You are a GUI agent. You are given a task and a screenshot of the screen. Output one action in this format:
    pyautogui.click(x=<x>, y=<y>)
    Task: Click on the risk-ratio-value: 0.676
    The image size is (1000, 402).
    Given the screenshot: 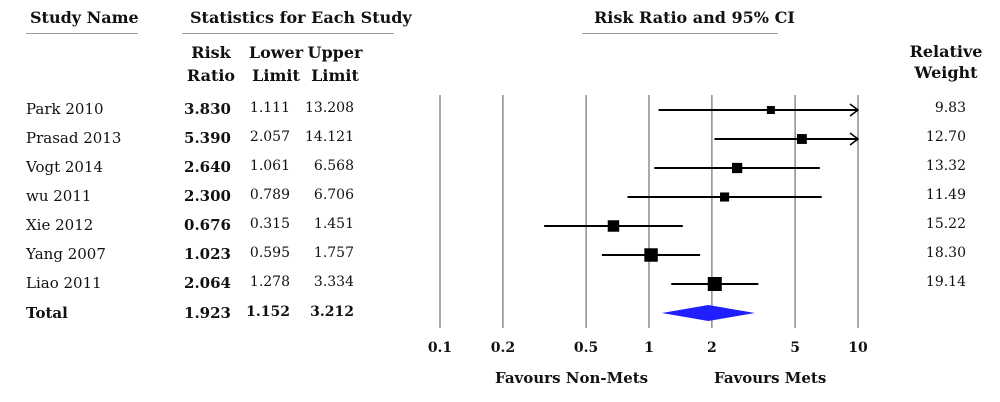 What is the action you would take?
    pyautogui.click(x=207, y=225)
    